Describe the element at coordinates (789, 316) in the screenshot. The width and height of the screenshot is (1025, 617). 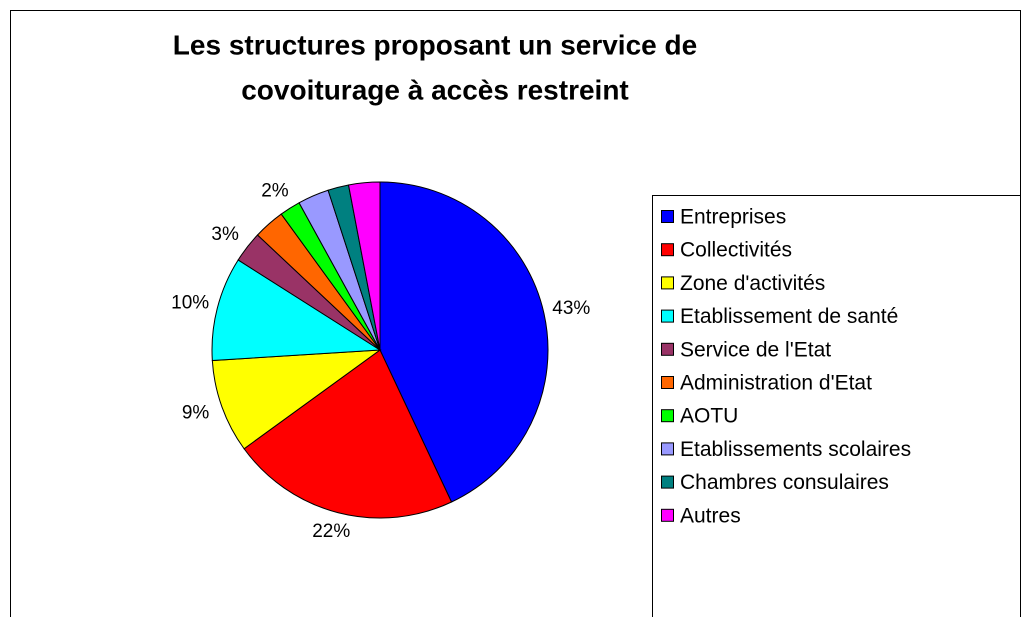
I see `legend-label: Etablissement de santé` at that location.